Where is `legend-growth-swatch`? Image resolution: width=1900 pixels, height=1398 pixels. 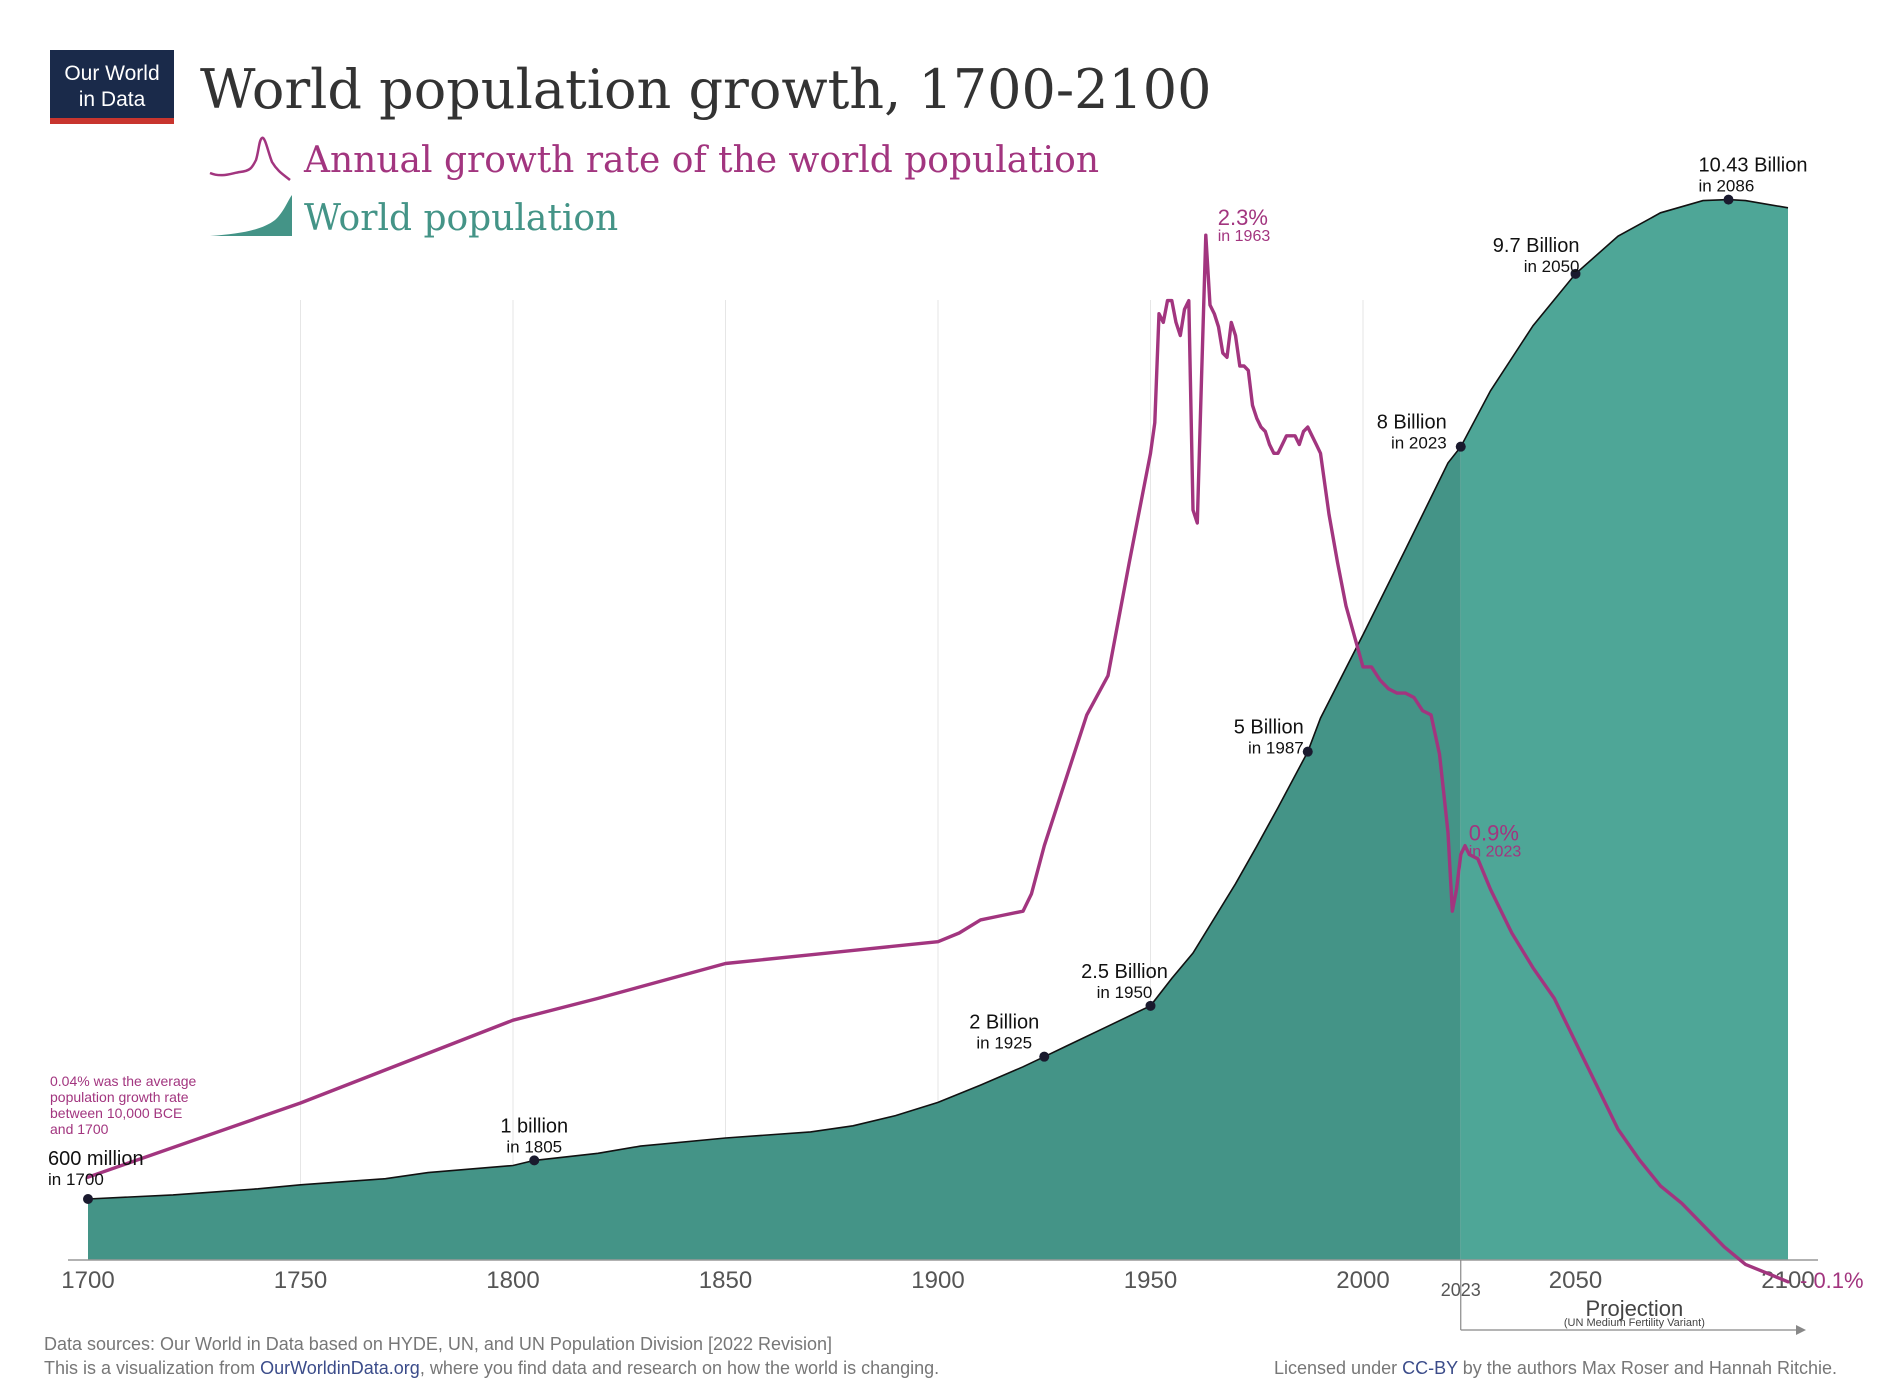
legend-growth-swatch is located at coordinates (250, 158).